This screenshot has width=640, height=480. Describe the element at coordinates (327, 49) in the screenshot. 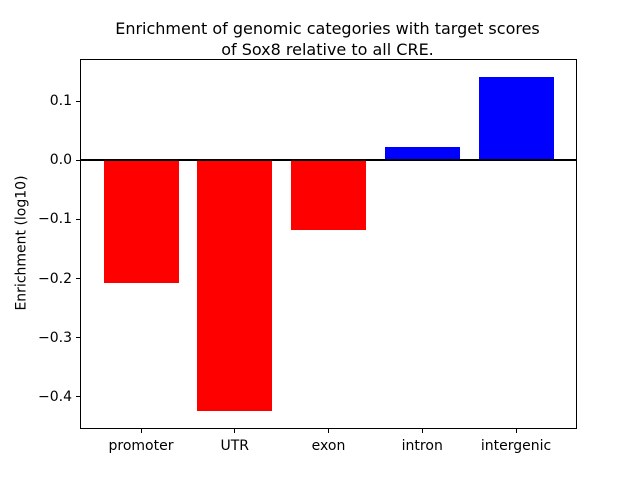

I see `chart-title-line2: of Sox8 relative to all CRE.` at that location.